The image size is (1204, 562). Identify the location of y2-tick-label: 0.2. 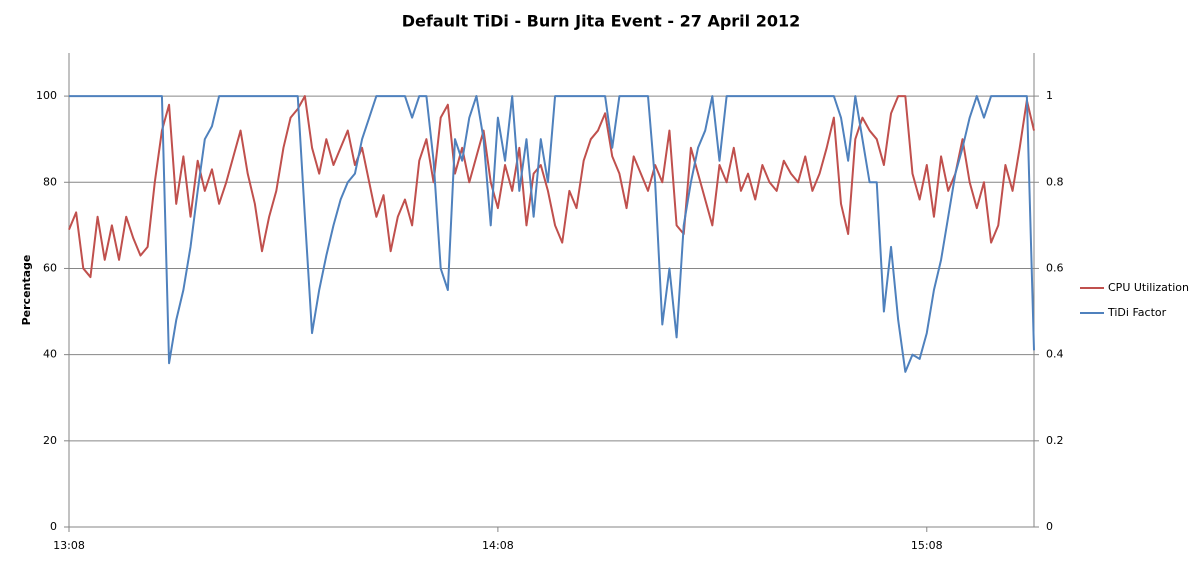
(1055, 440).